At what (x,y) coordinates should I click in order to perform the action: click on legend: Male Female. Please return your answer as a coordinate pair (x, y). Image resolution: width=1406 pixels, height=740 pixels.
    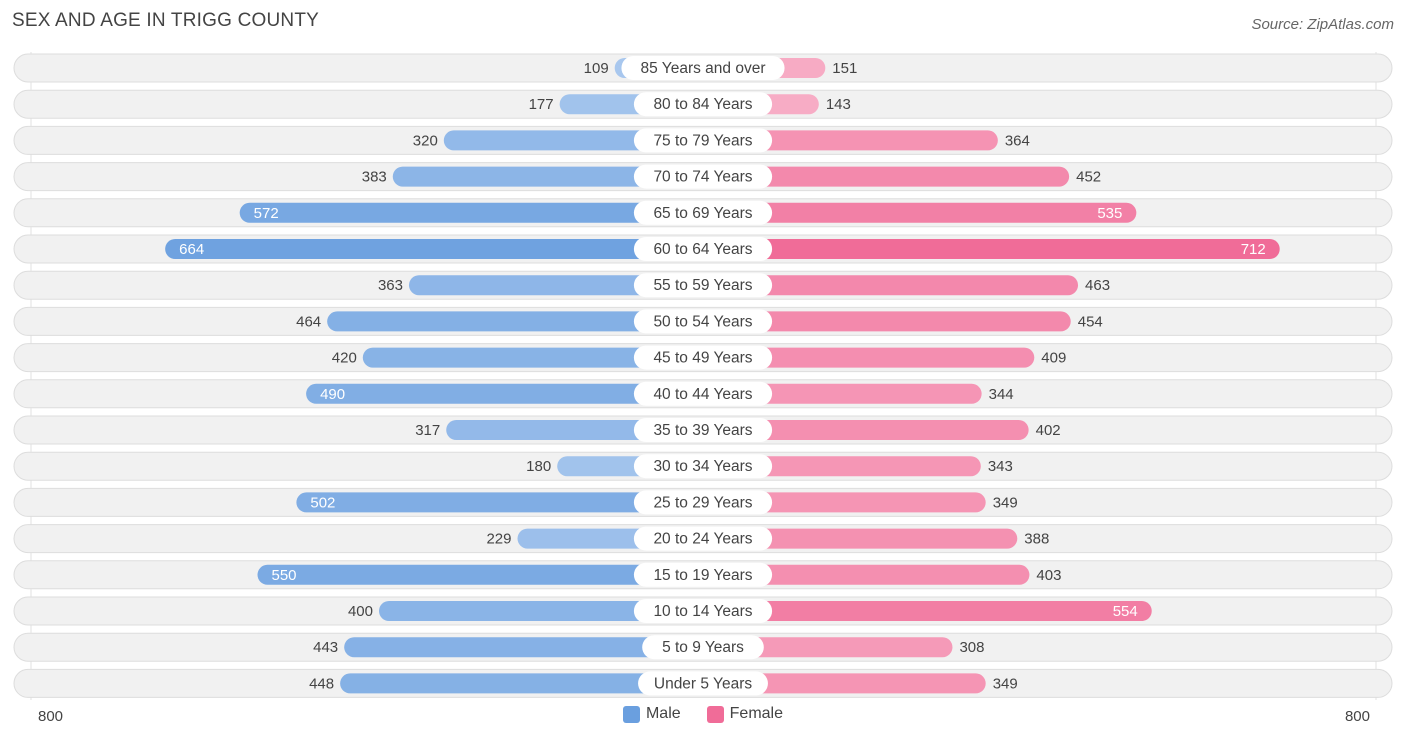
    Looking at the image, I should click on (703, 714).